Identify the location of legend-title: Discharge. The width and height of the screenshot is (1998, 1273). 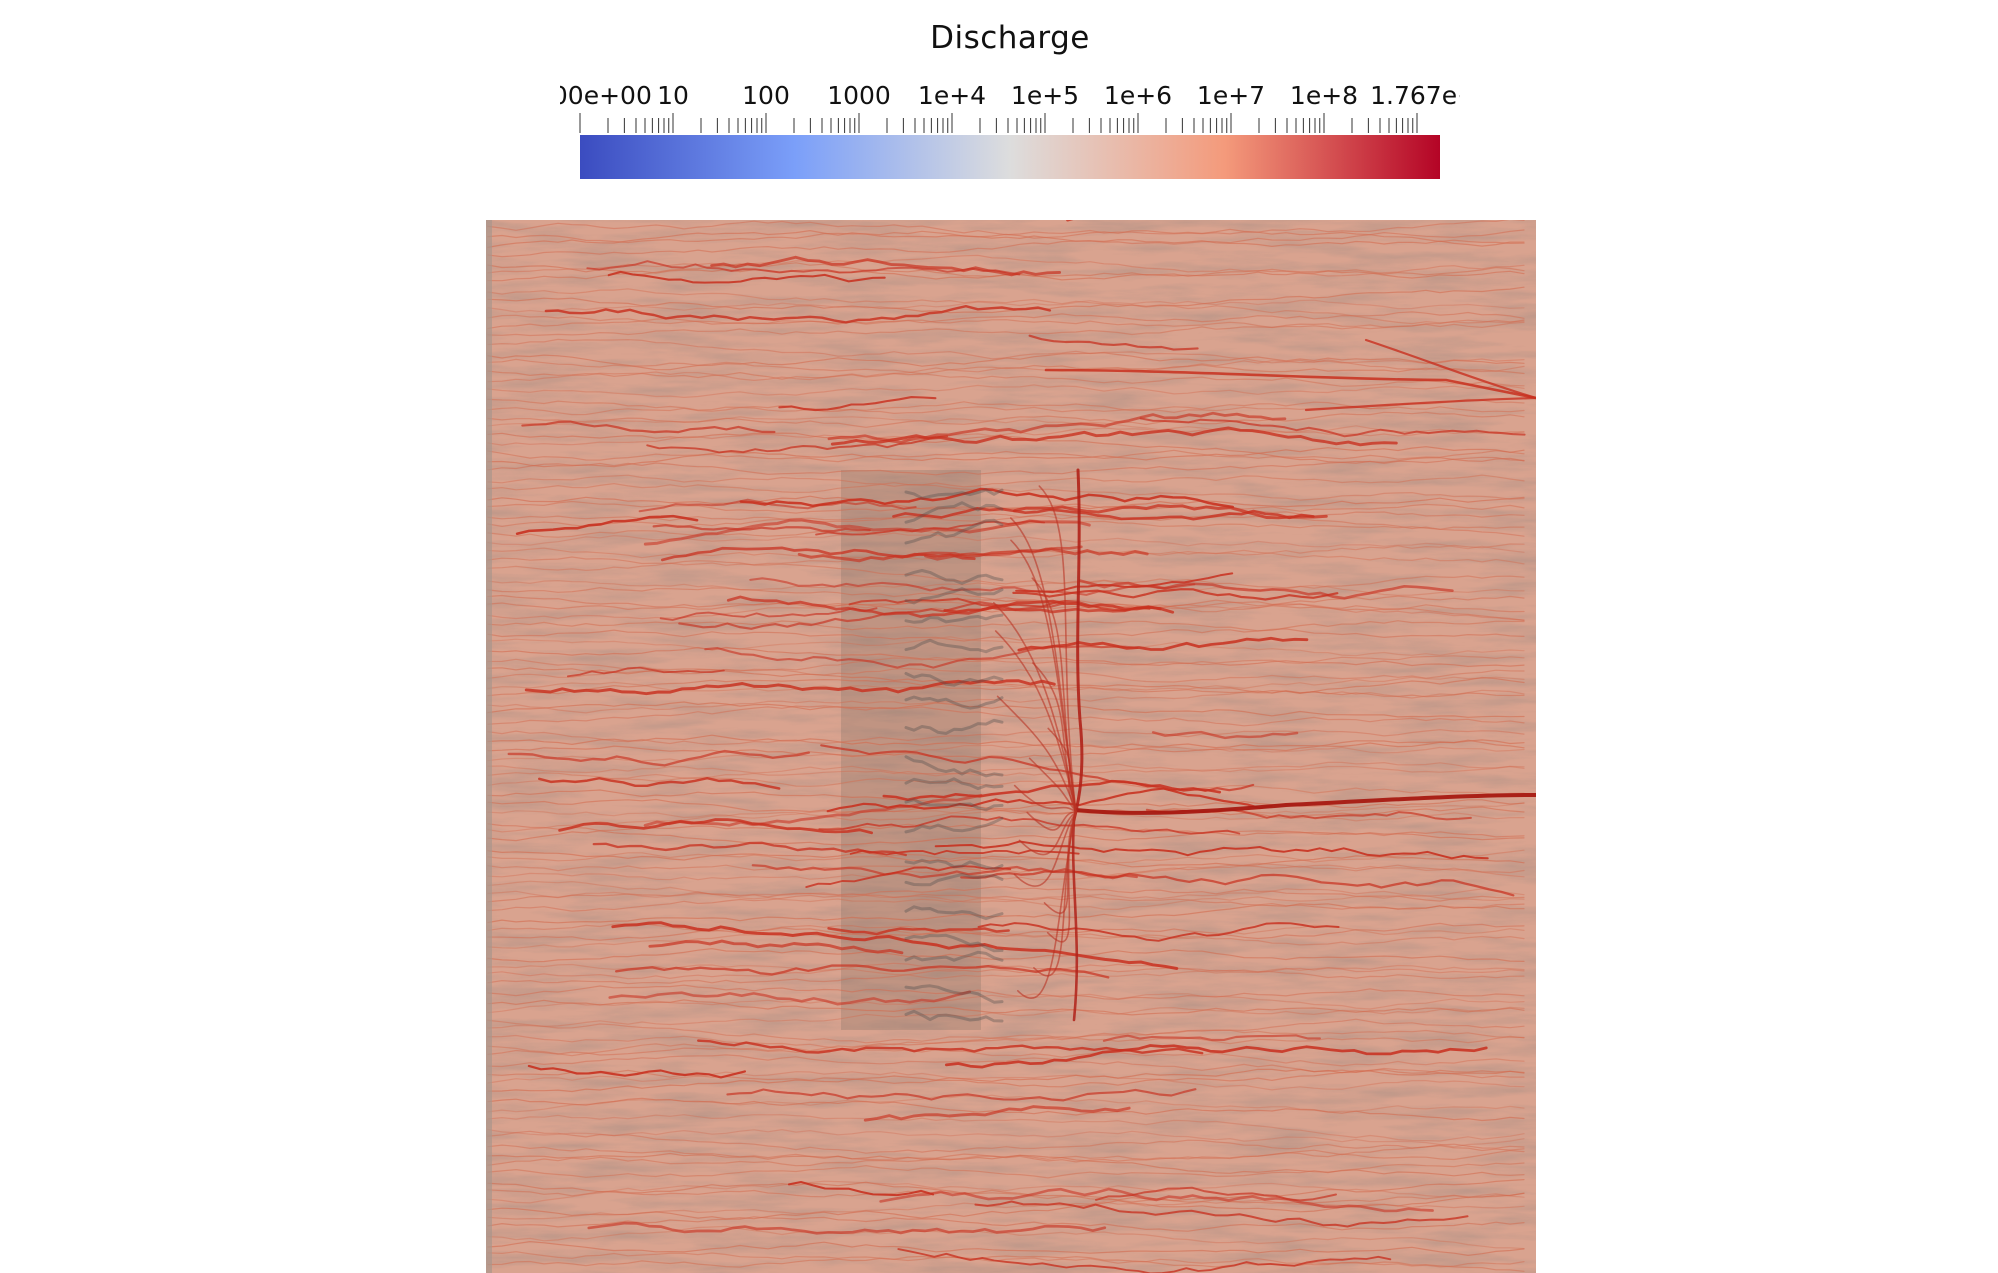
(999, 38).